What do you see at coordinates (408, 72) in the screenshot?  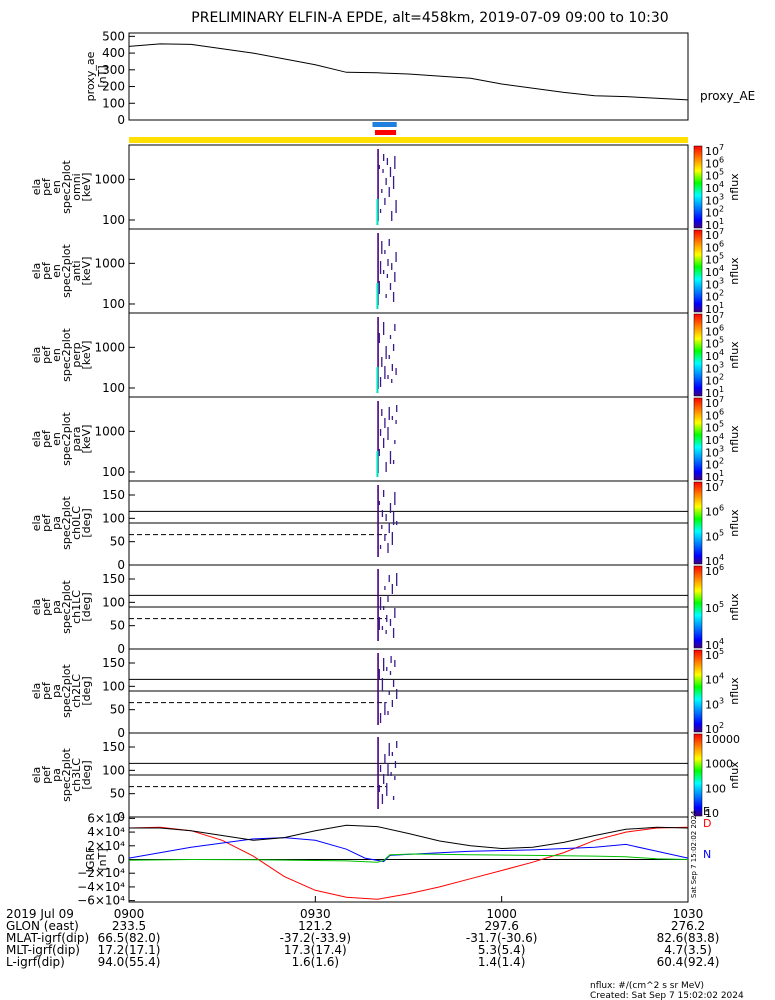 I see `proxy_ae-series-line` at bounding box center [408, 72].